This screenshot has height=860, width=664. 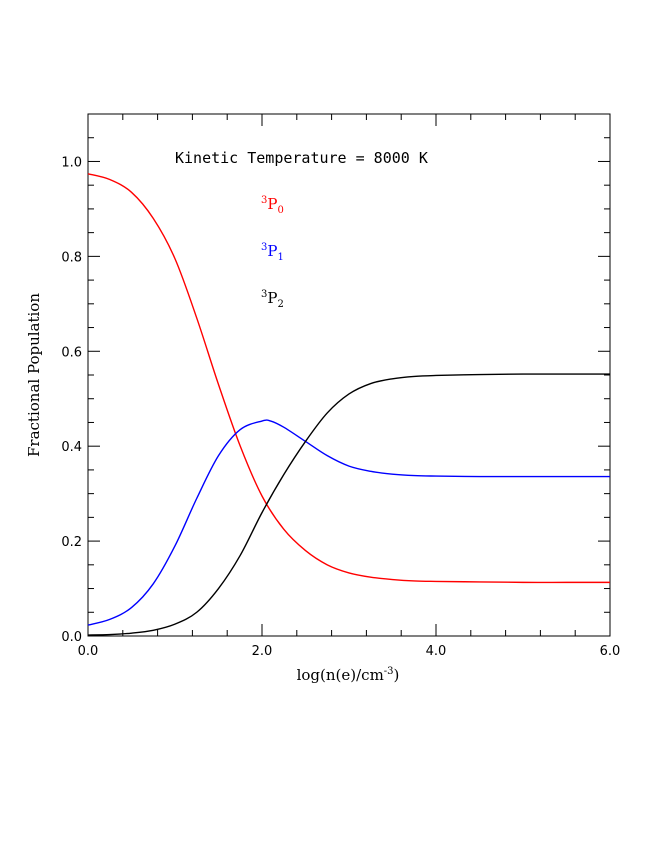 I want to click on legend-label-3P0: 3P0, so click(x=272, y=205).